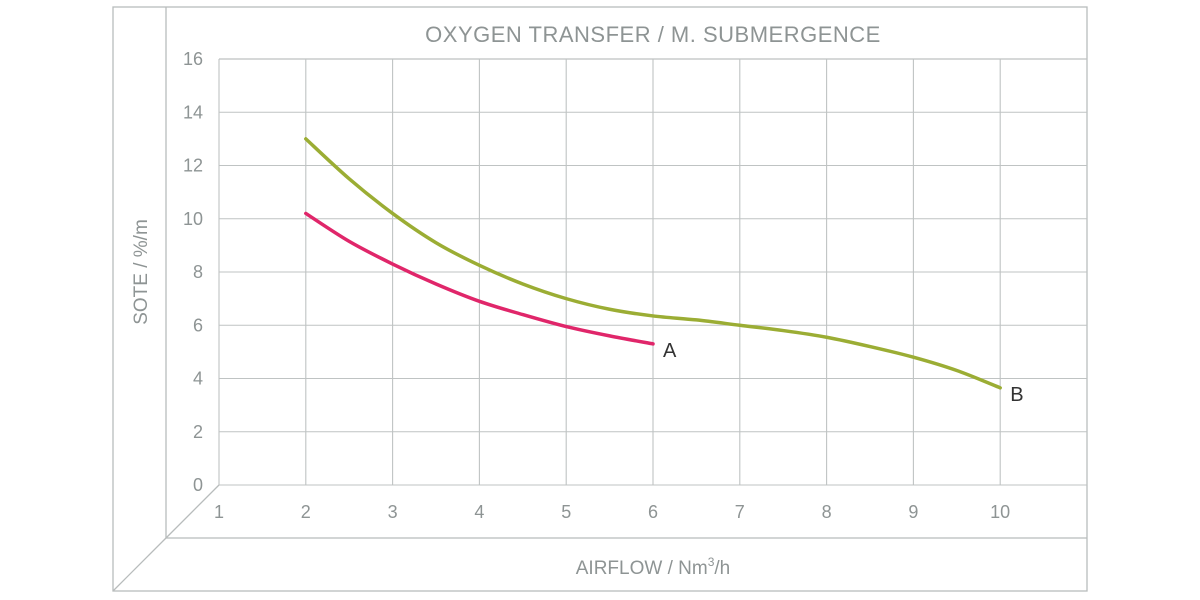 Image resolution: width=1200 pixels, height=600 pixels. What do you see at coordinates (193, 112) in the screenshot?
I see `y-tick-label: 14` at bounding box center [193, 112].